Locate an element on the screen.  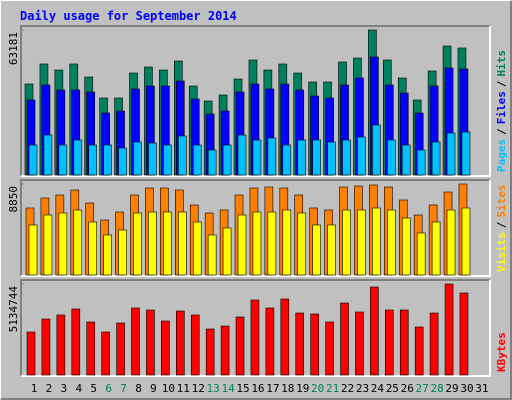
chart-title: Daily usage for September 2014 is located at coordinates (128, 16).